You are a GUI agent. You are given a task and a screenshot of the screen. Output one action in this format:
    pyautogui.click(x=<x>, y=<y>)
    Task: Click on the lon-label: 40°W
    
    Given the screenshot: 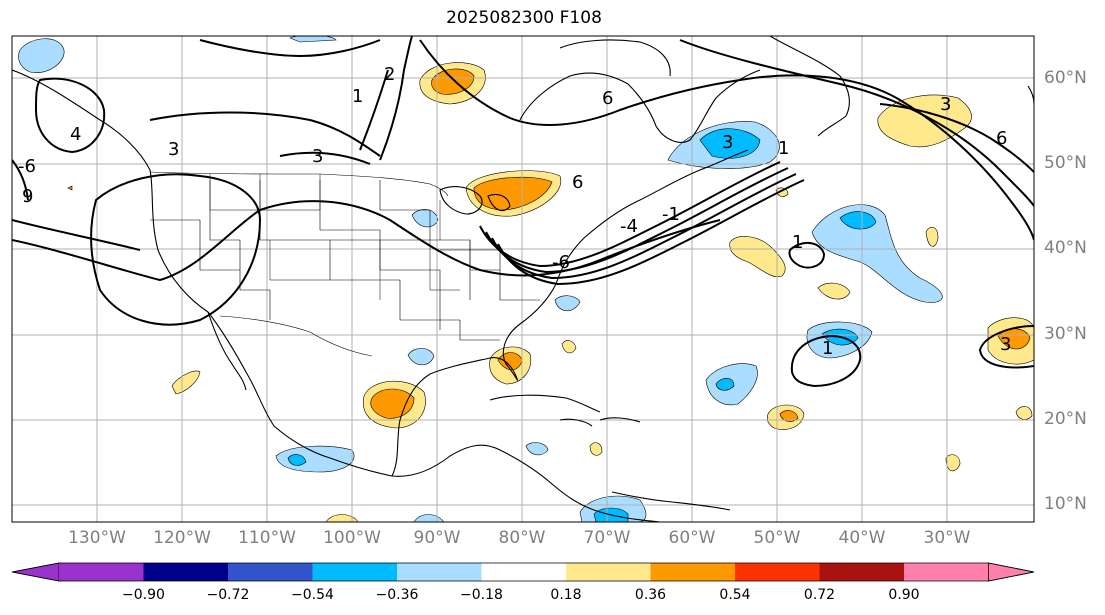 What is the action you would take?
    pyautogui.click(x=862, y=538)
    